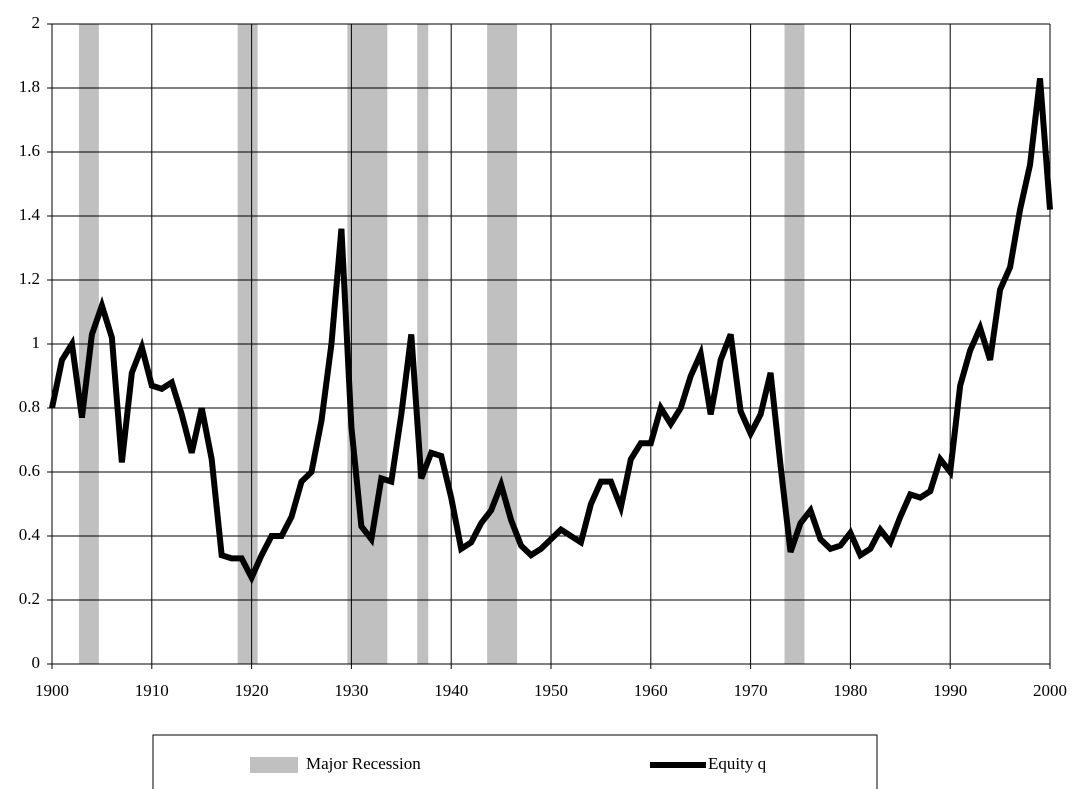 This screenshot has height=789, width=1072. I want to click on x-tick-label: 1940, so click(451, 690).